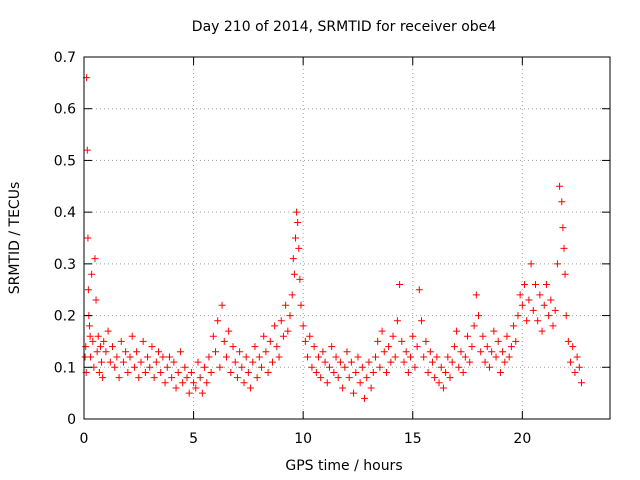 This screenshot has width=640, height=480. I want to click on y-tick-label: 0.1, so click(65, 368).